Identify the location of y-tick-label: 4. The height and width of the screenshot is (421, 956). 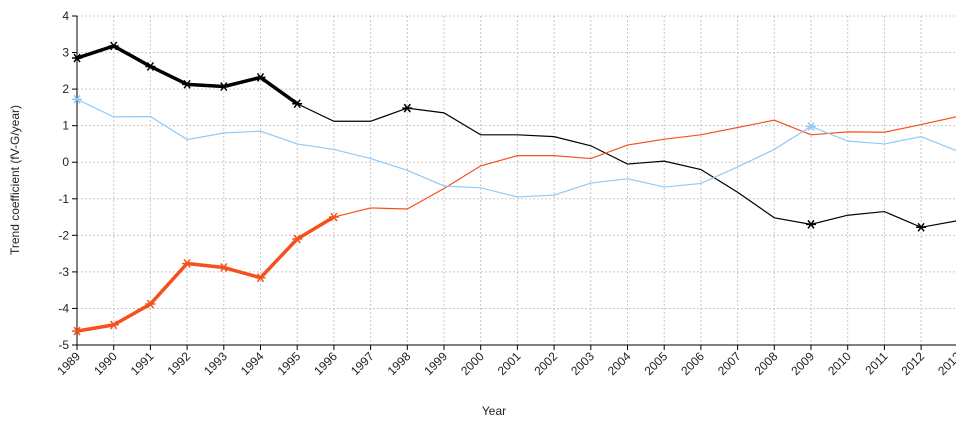
(65, 16).